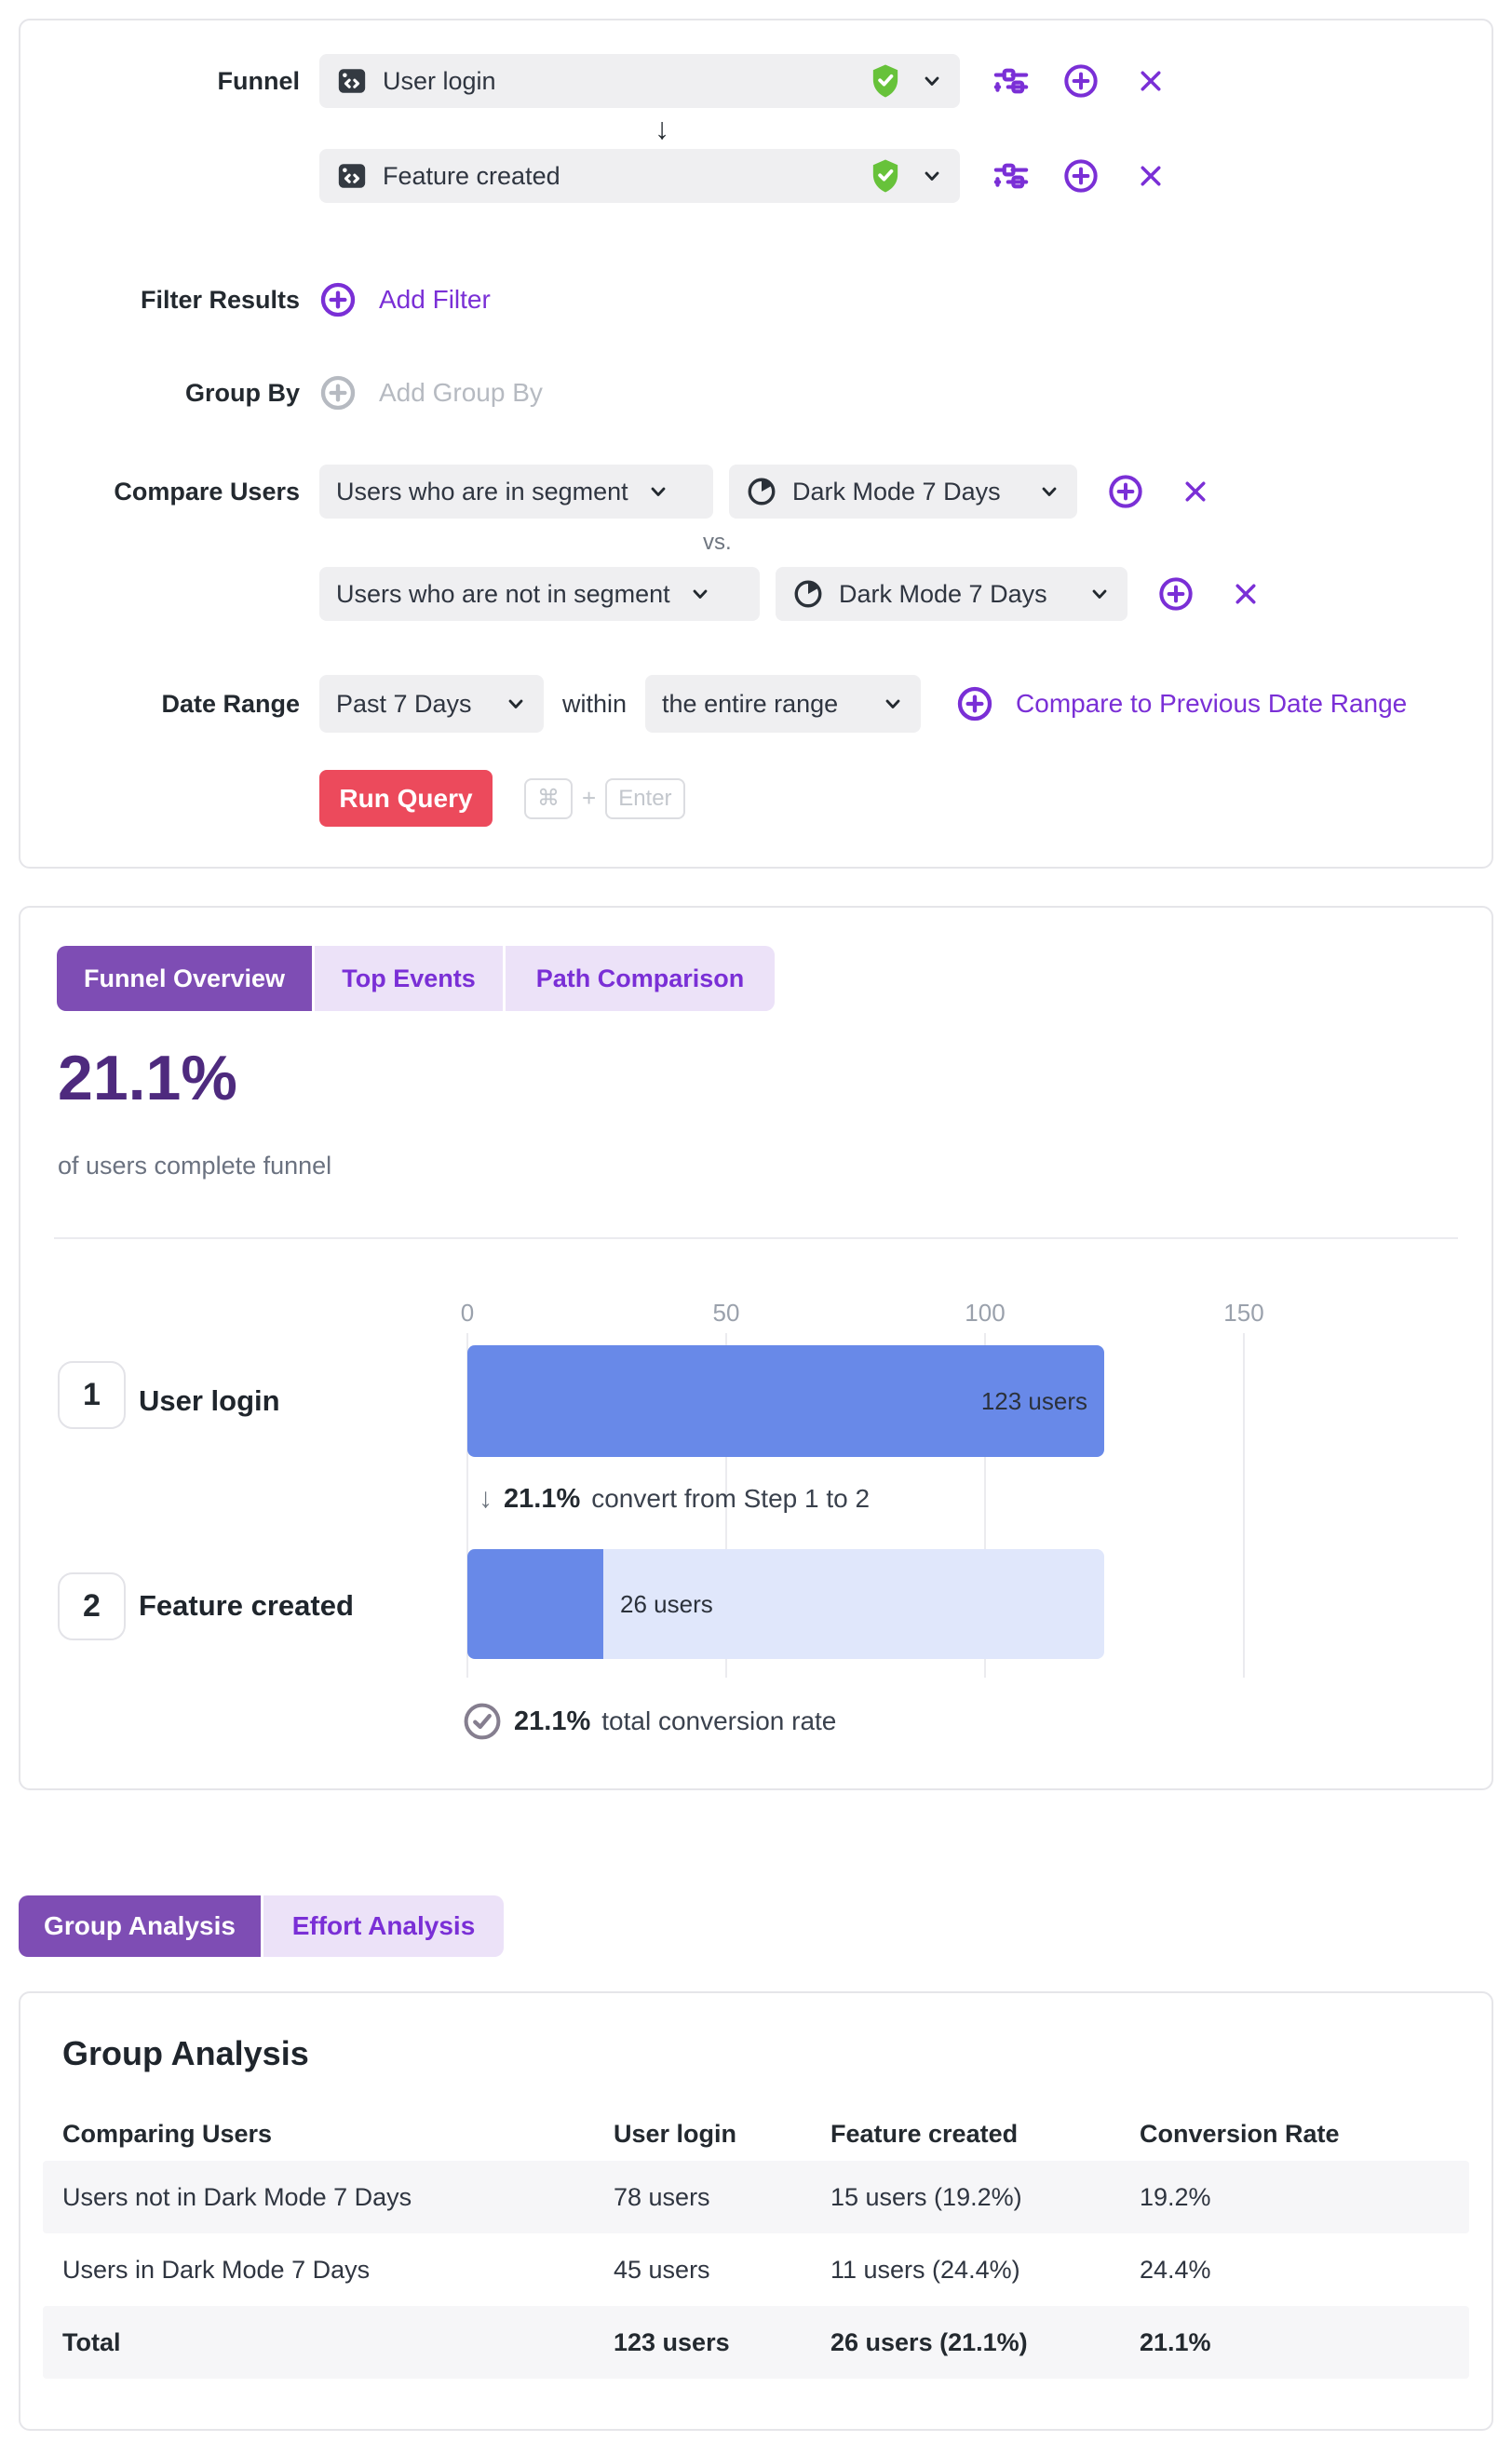 Image resolution: width=1512 pixels, height=2441 pixels. I want to click on x-axis-tick: 50, so click(726, 1313).